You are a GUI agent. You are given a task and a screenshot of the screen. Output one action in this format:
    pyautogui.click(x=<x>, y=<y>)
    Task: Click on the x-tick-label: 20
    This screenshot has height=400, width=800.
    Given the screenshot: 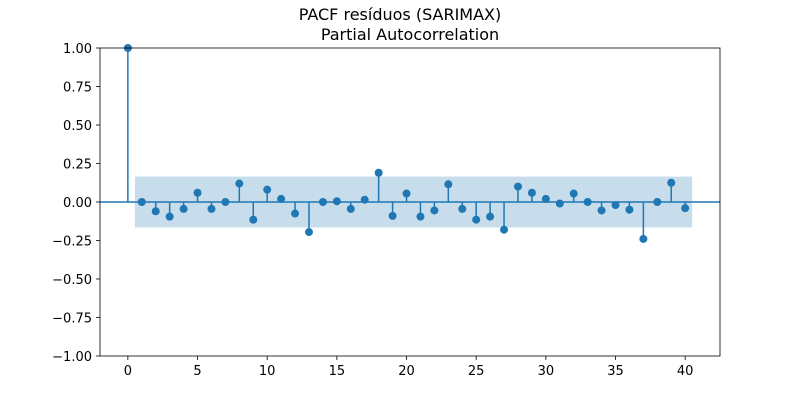 What is the action you would take?
    pyautogui.click(x=406, y=371)
    